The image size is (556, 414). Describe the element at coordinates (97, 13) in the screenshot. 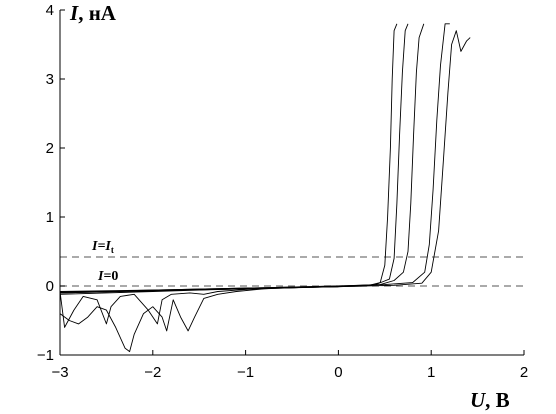

I see `y-axis-unit: , нА` at that location.